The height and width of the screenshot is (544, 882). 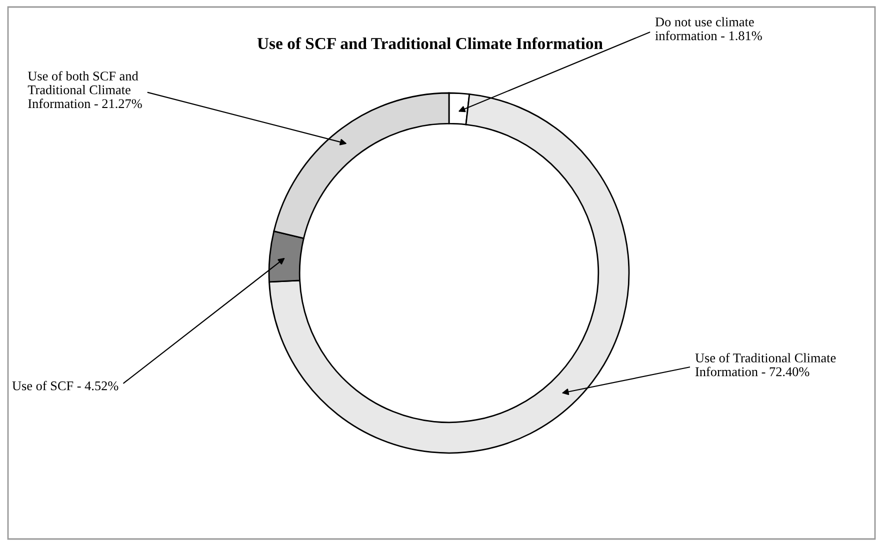 I want to click on text: Use of SCF and Traditional Climate Information, so click(x=430, y=43).